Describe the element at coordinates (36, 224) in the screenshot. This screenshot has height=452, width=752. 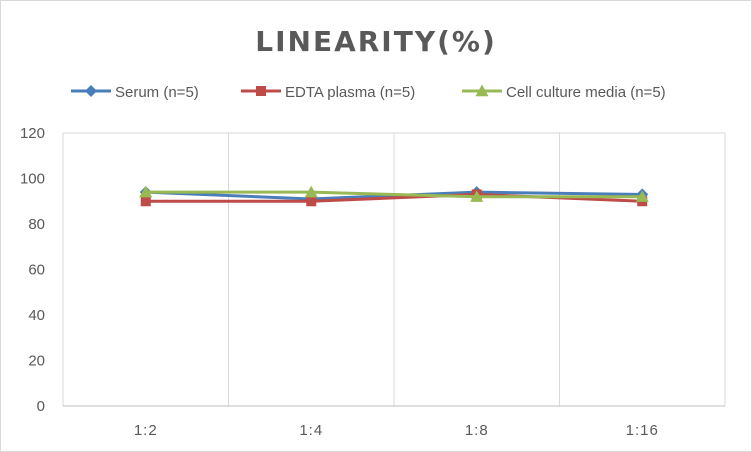
I see `y-tick-label: 80` at that location.